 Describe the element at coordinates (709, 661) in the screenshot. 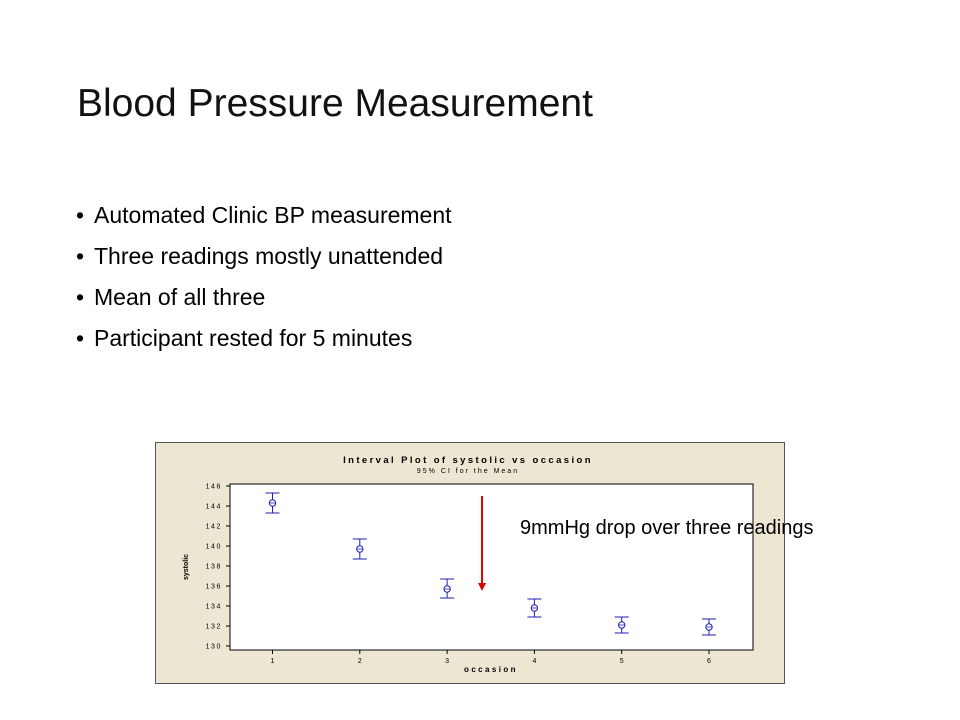

I see `x-tick-label: 6` at that location.